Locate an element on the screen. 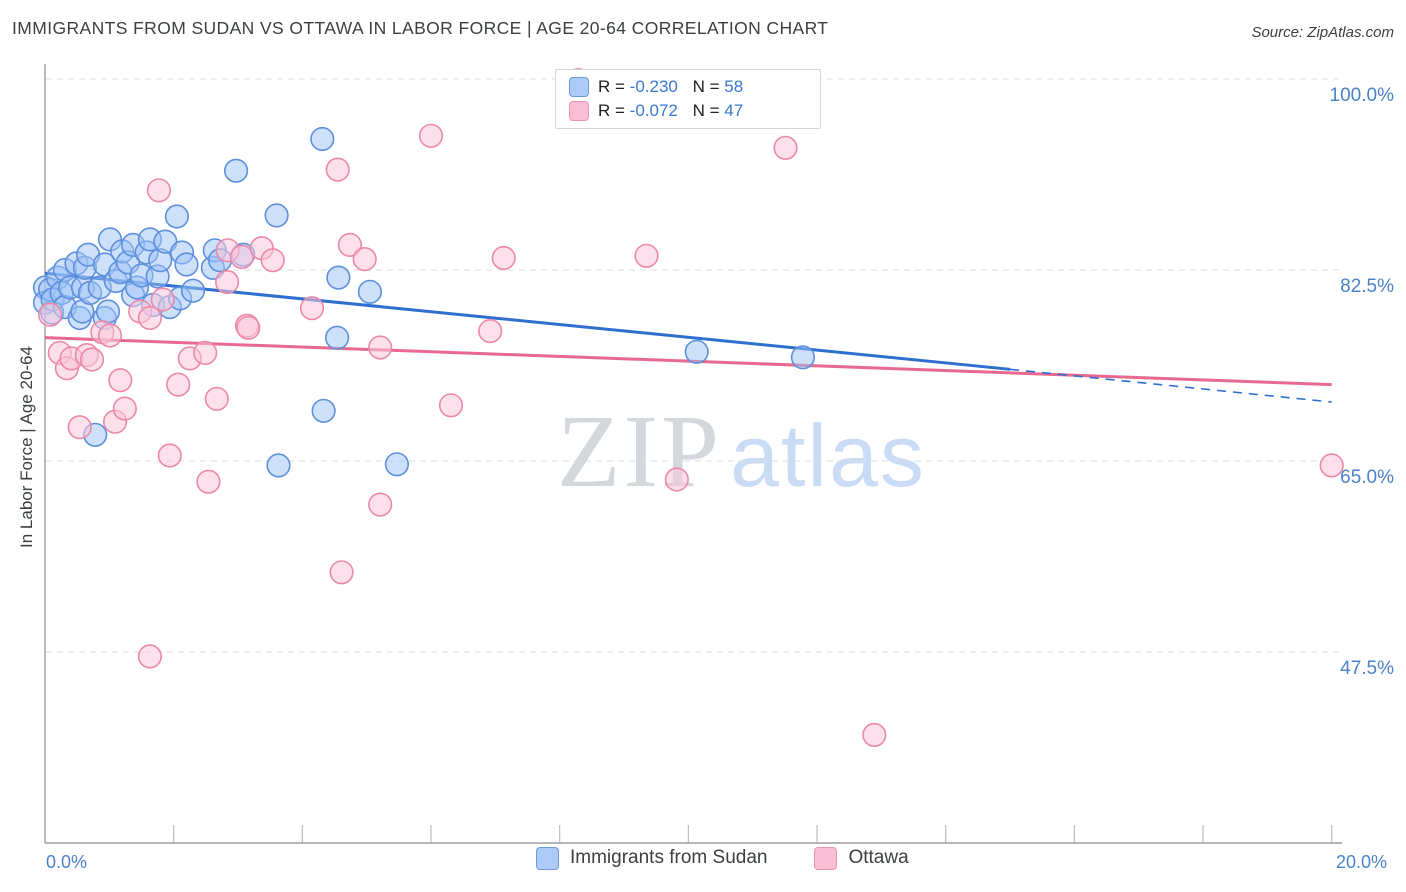 The image size is (1406, 892). ottawa-legend-label: Ottawa is located at coordinates (878, 857).